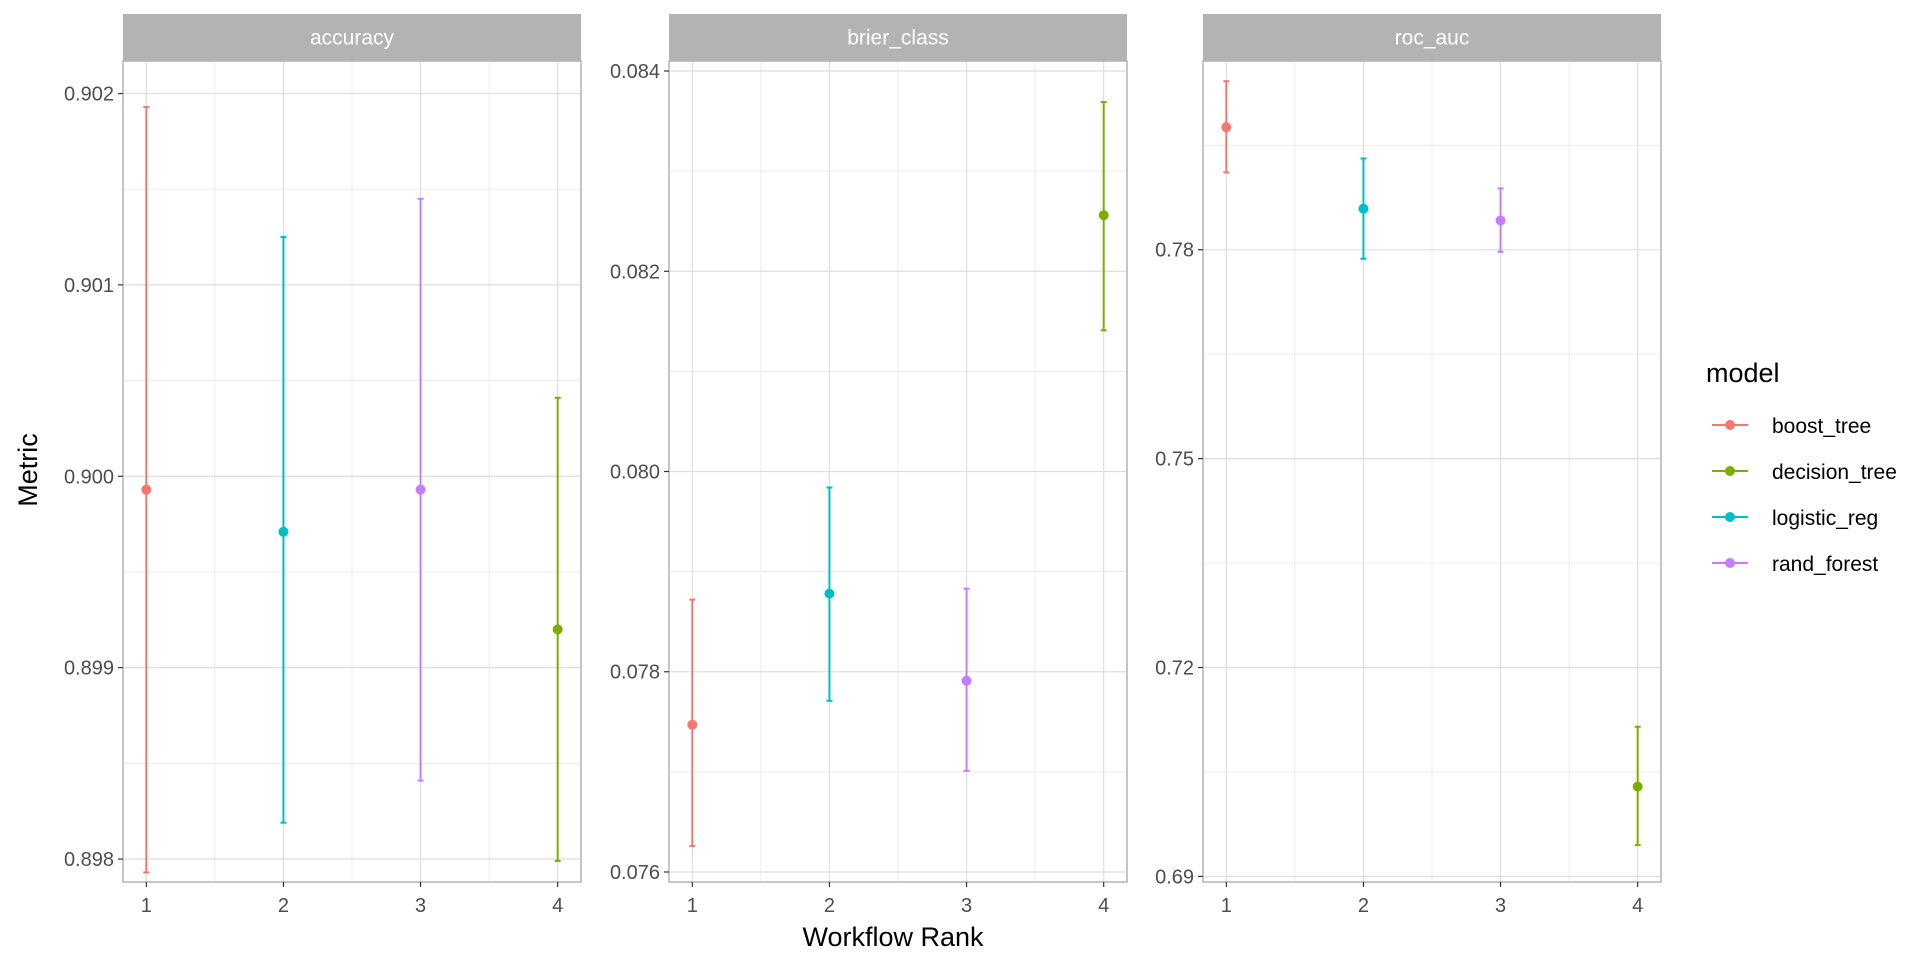 This screenshot has height=960, width=1920. Describe the element at coordinates (1834, 472) in the screenshot. I see `legend-label: decision_tree` at that location.